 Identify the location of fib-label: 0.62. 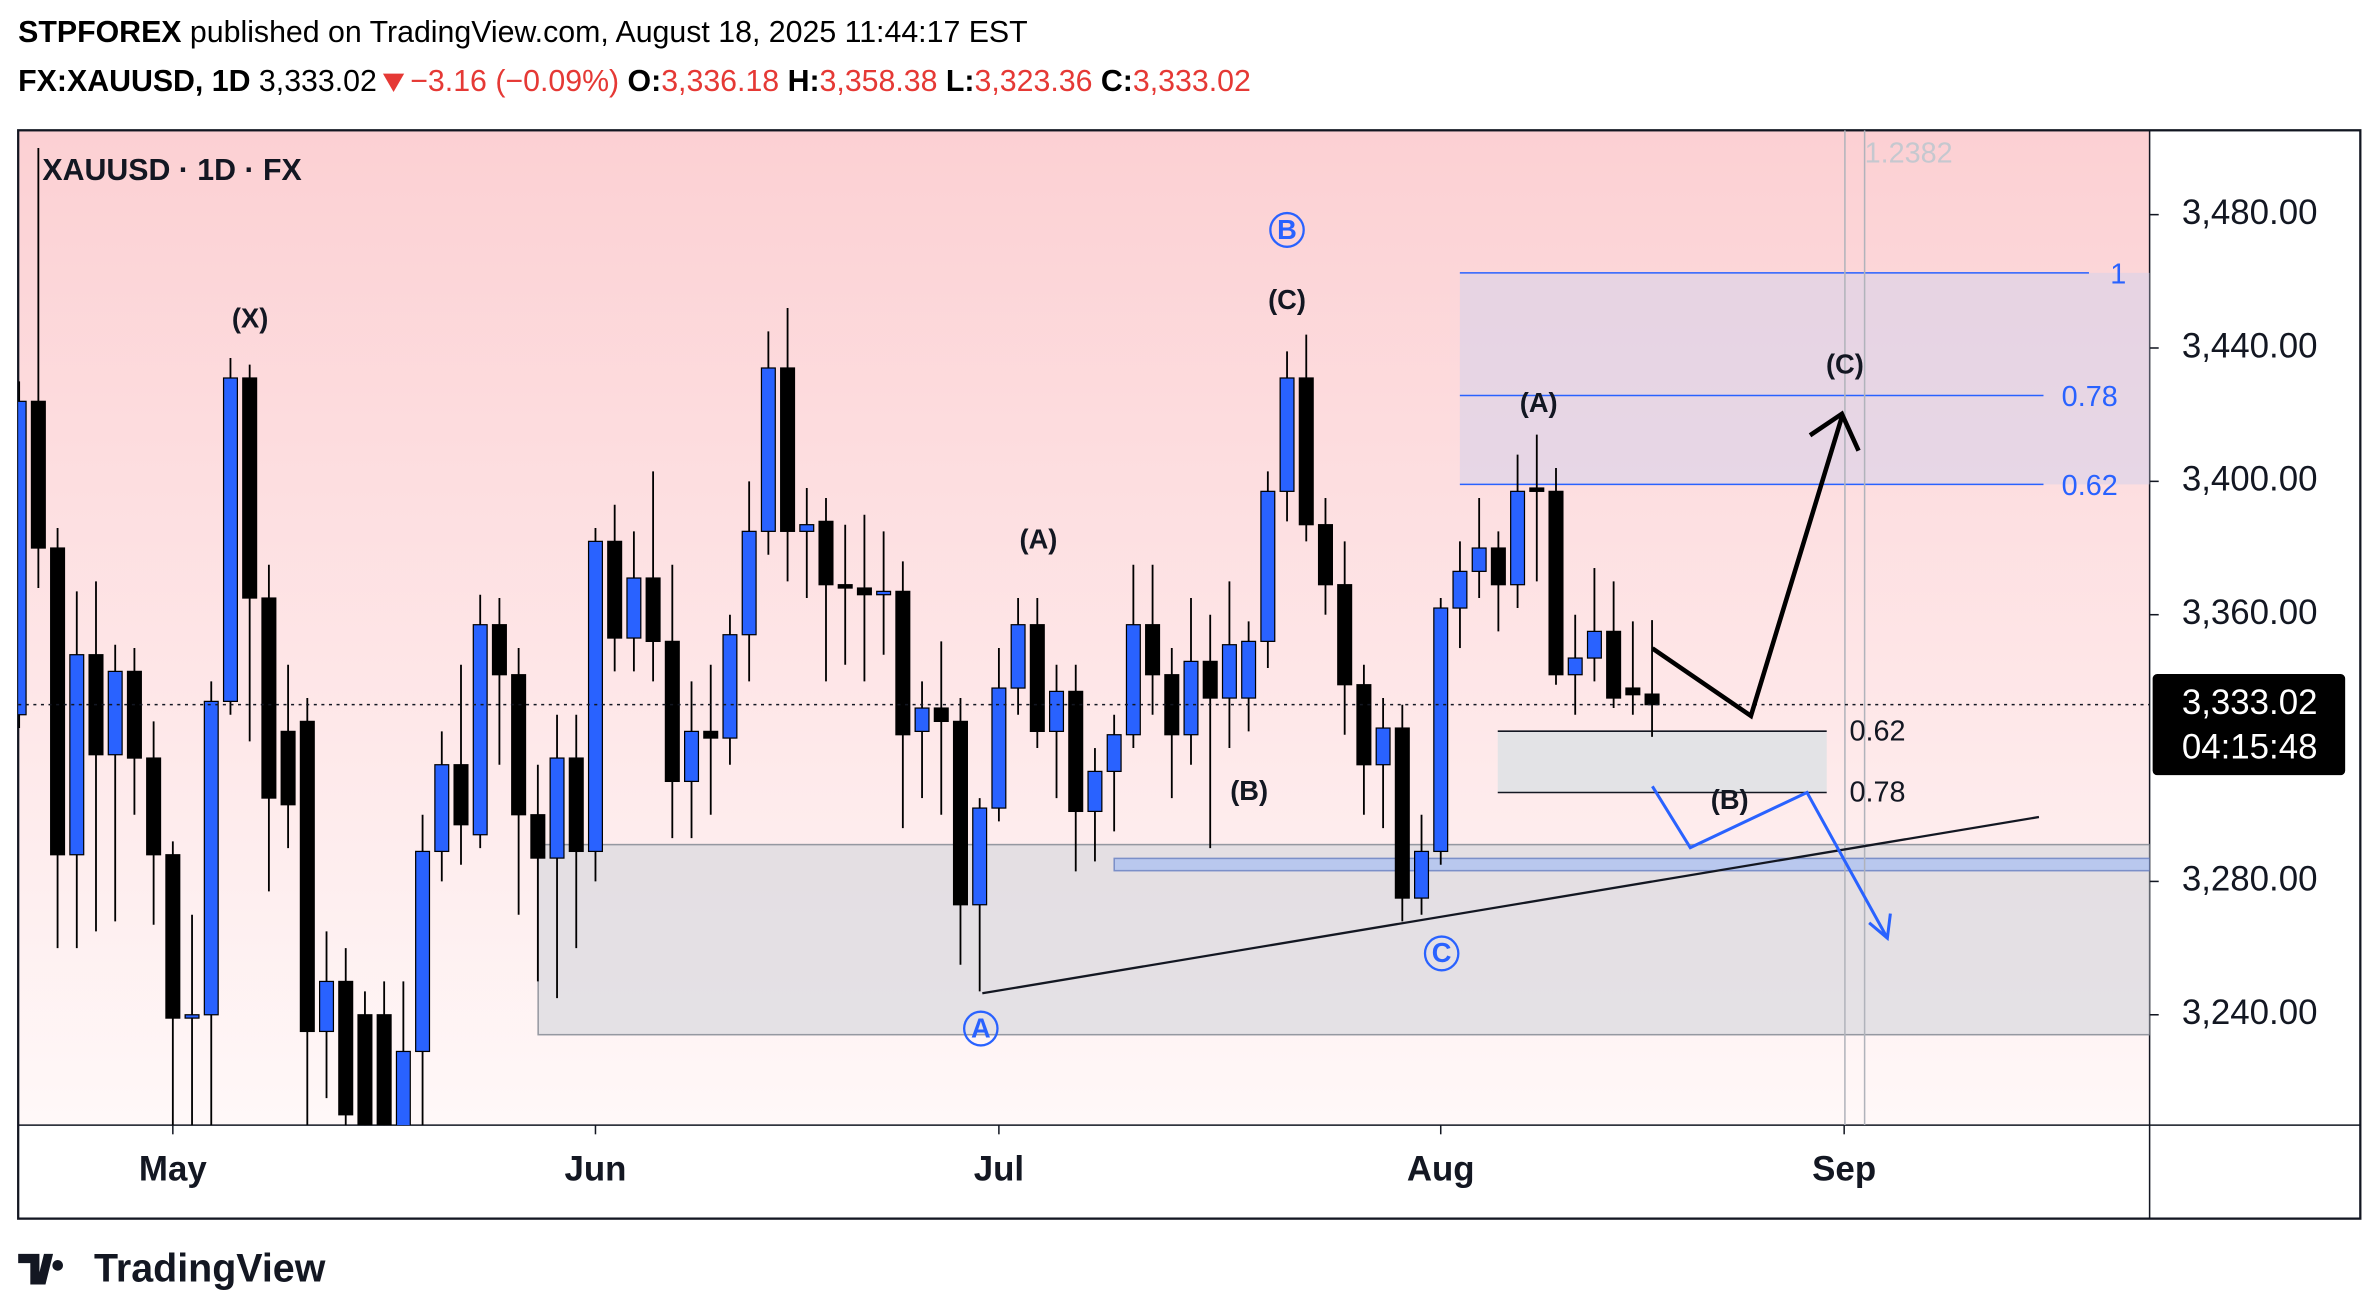
(1877, 731).